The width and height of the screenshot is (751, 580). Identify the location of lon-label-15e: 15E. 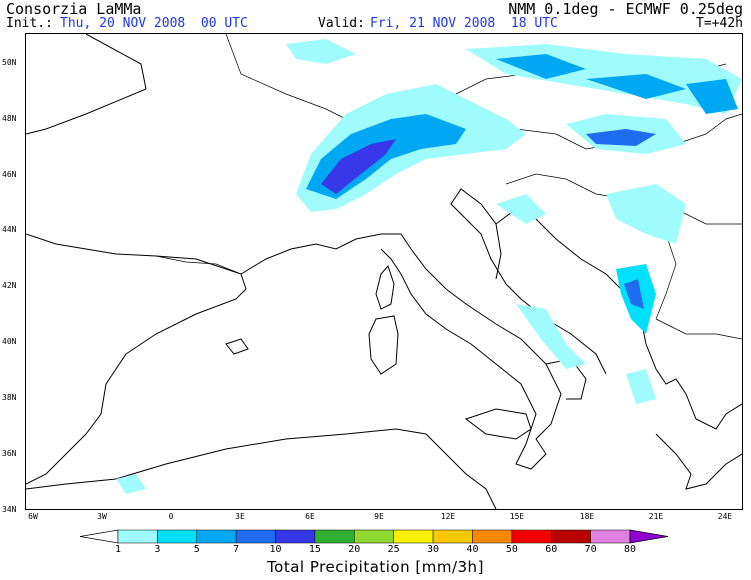
(517, 516).